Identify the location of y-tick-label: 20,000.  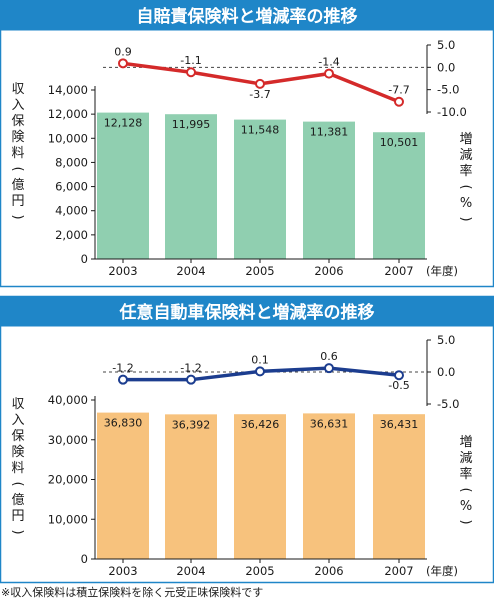
(68, 480).